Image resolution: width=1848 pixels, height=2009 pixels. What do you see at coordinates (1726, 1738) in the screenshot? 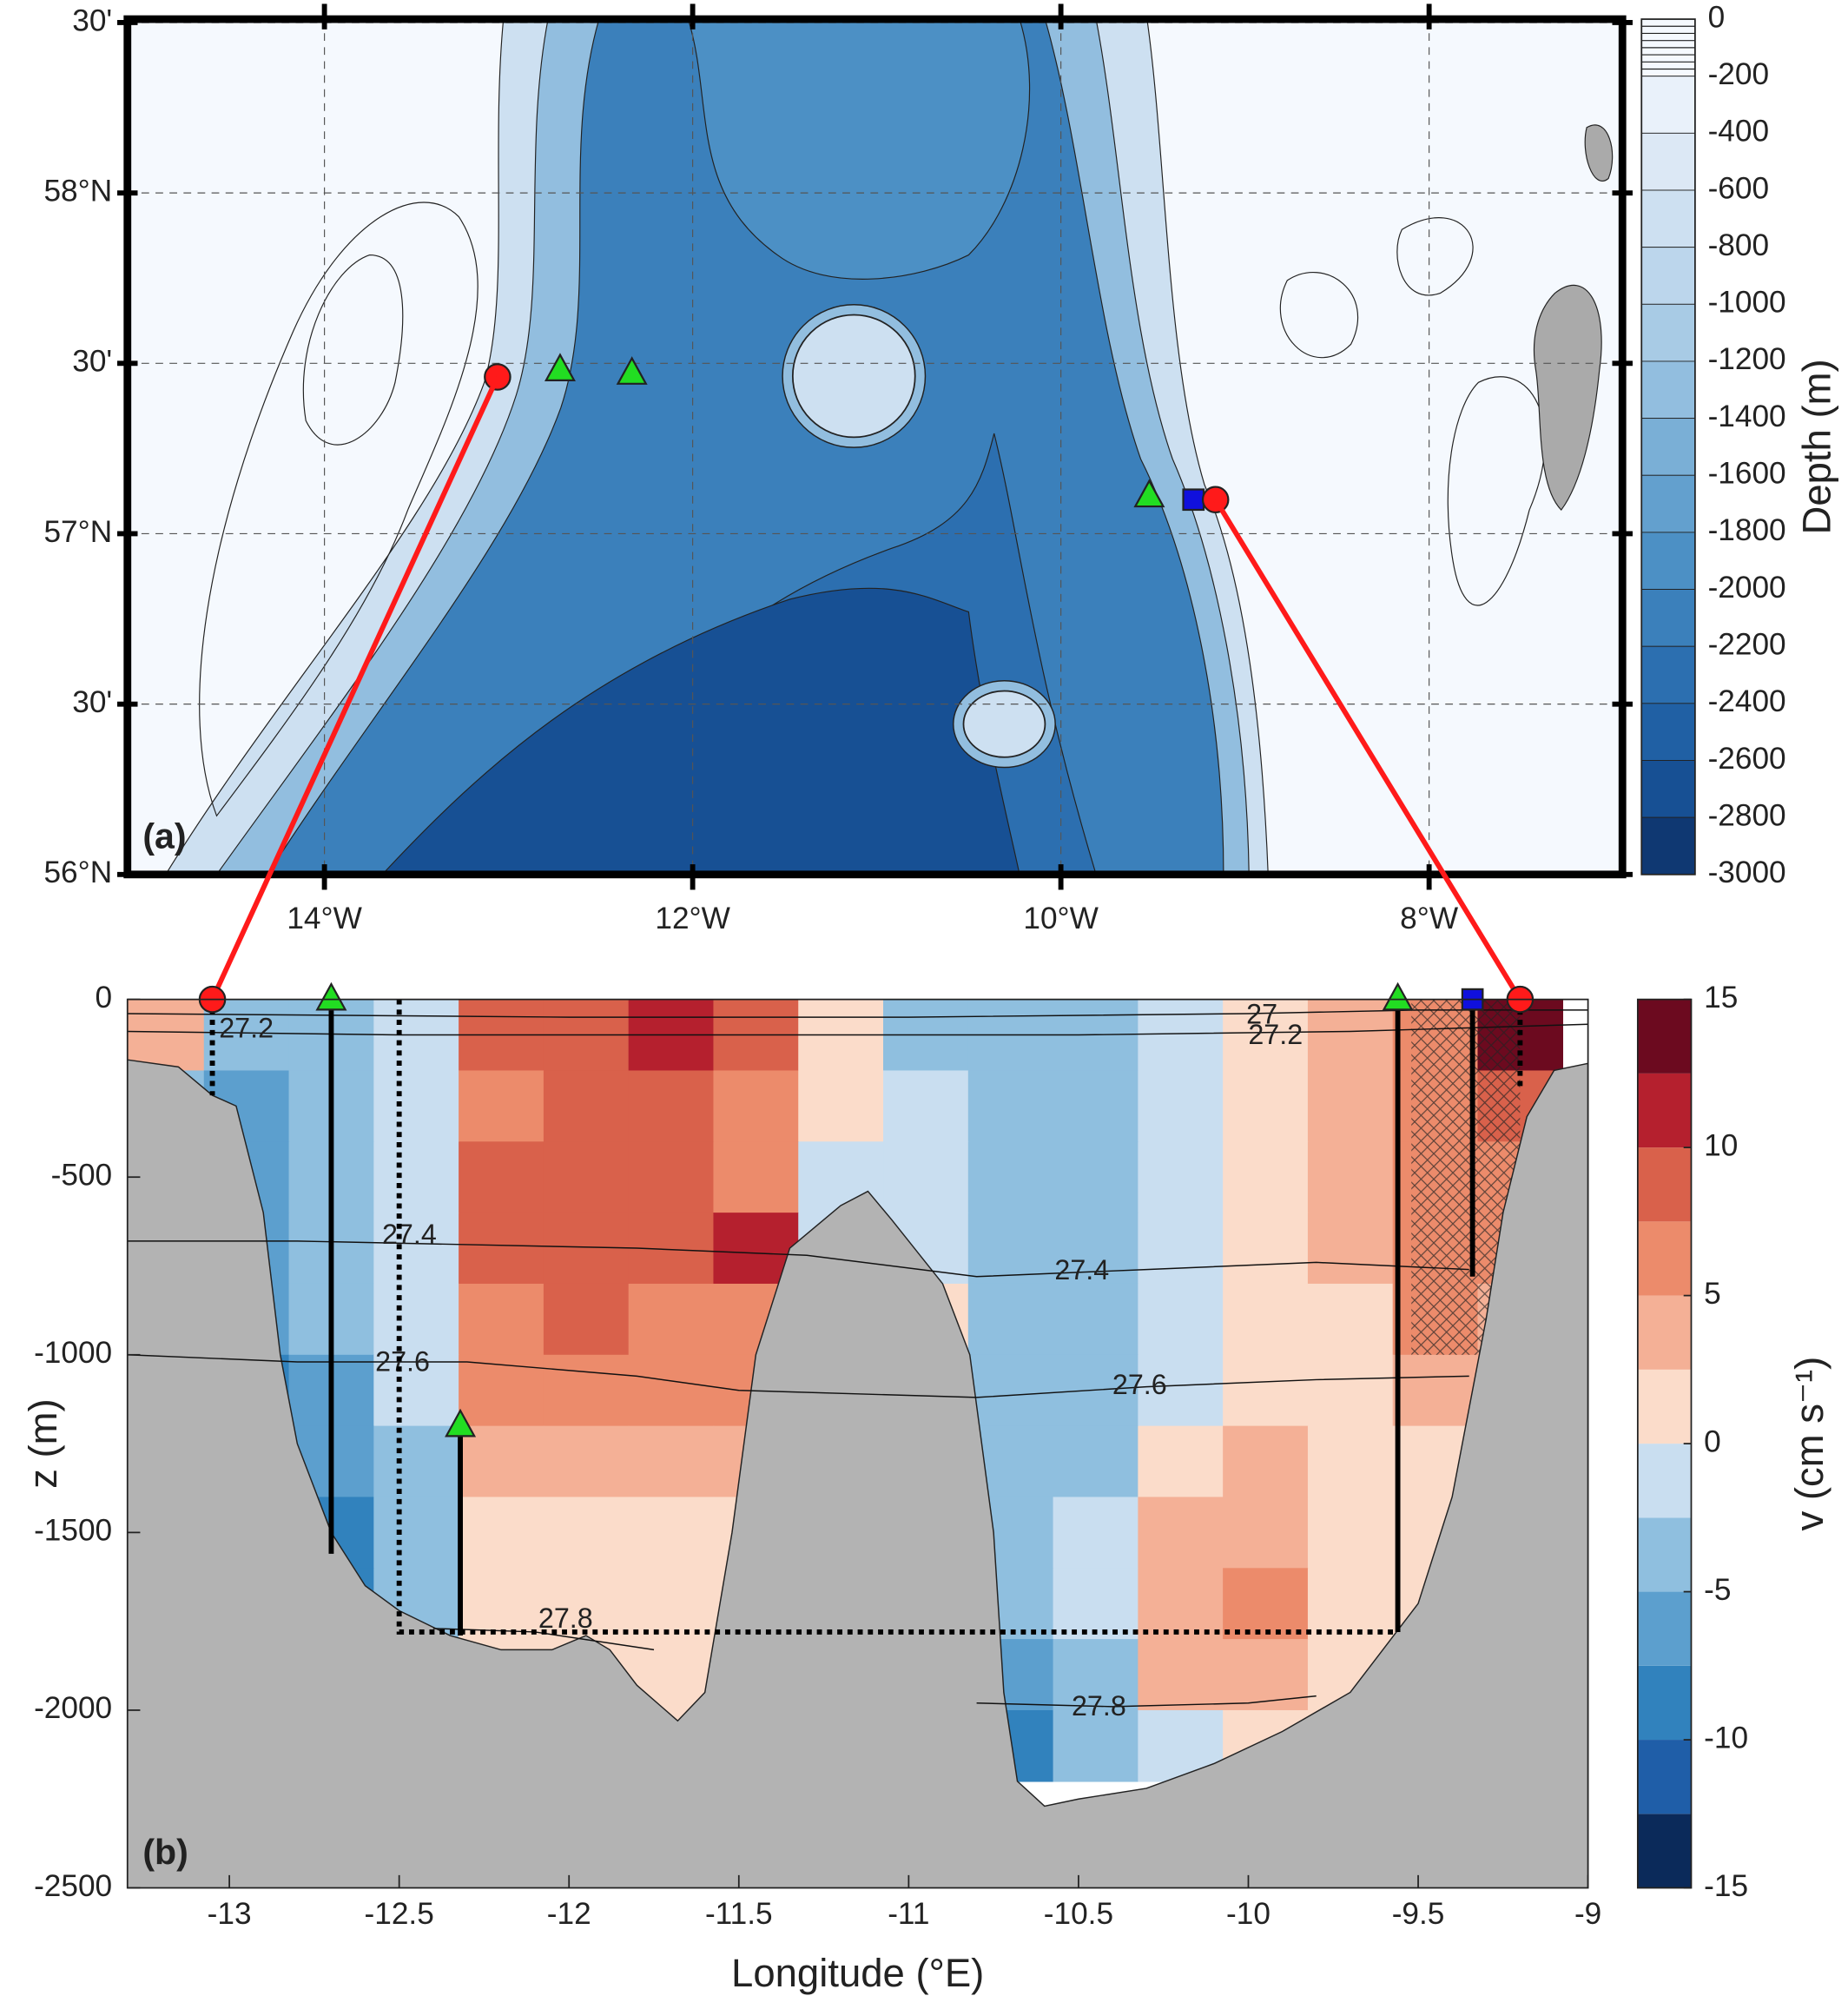
I see `colorbar-tick-label: -10` at bounding box center [1726, 1738].